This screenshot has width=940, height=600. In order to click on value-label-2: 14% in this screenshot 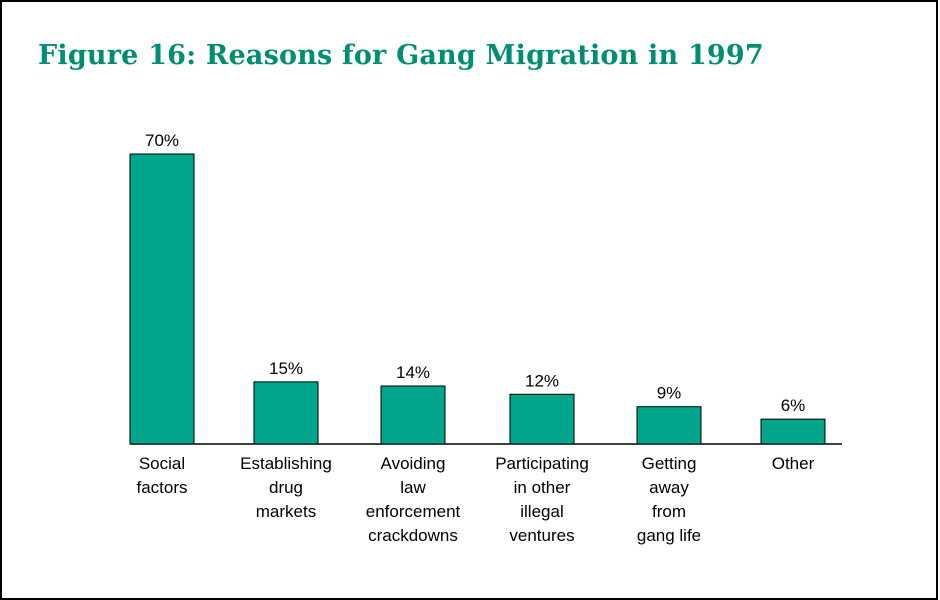, I will do `click(413, 372)`.